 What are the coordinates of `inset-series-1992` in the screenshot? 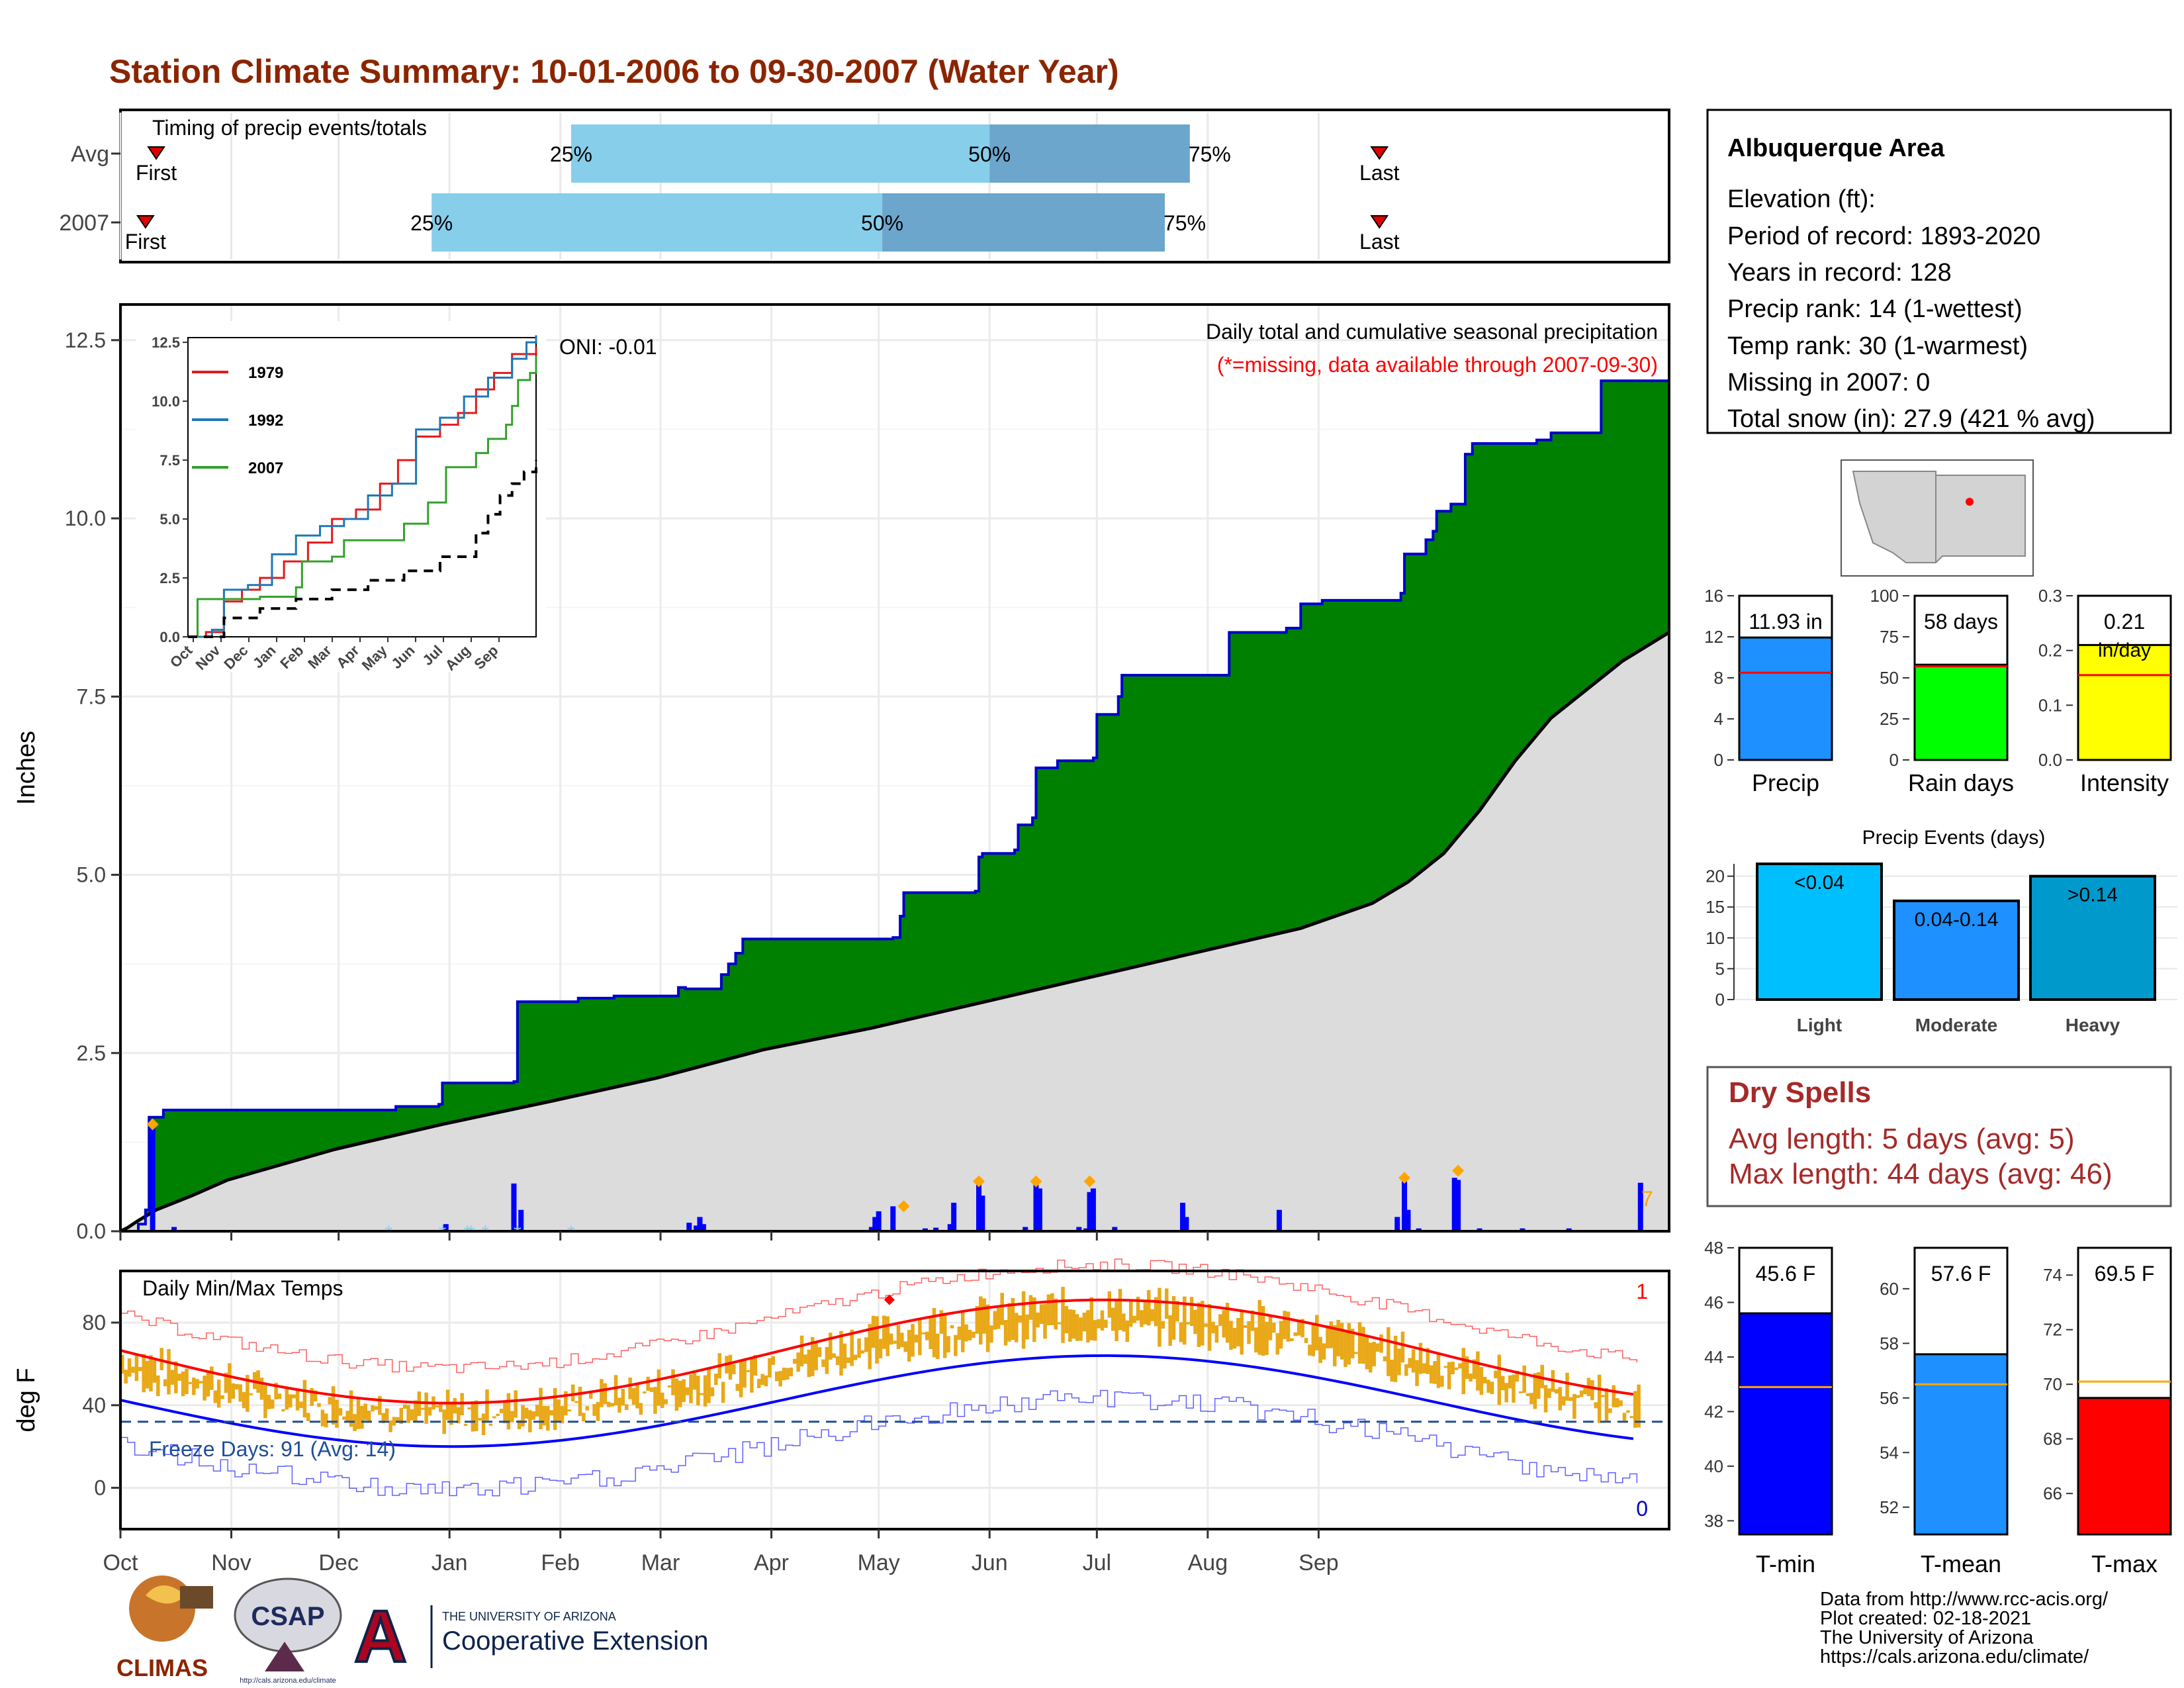 It's located at (363, 486).